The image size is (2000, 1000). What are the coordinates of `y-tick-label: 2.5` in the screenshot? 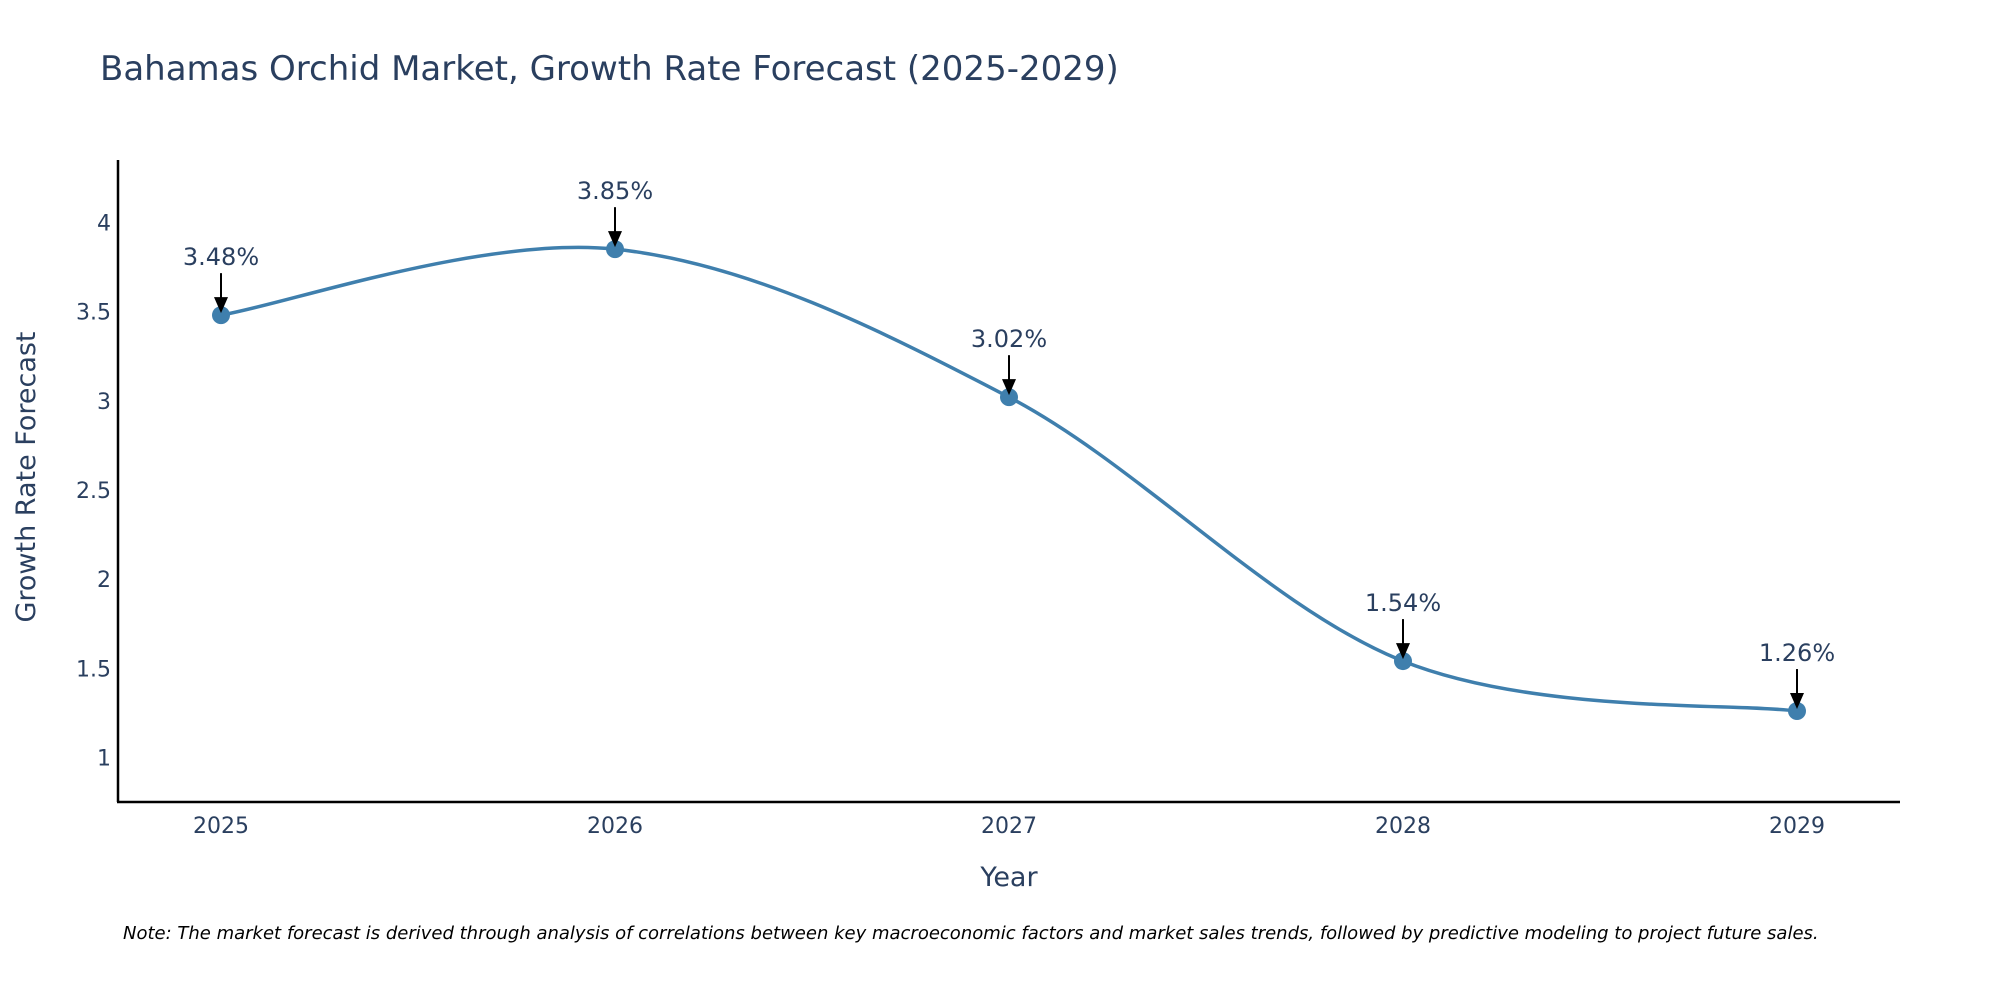 It's located at (93, 491).